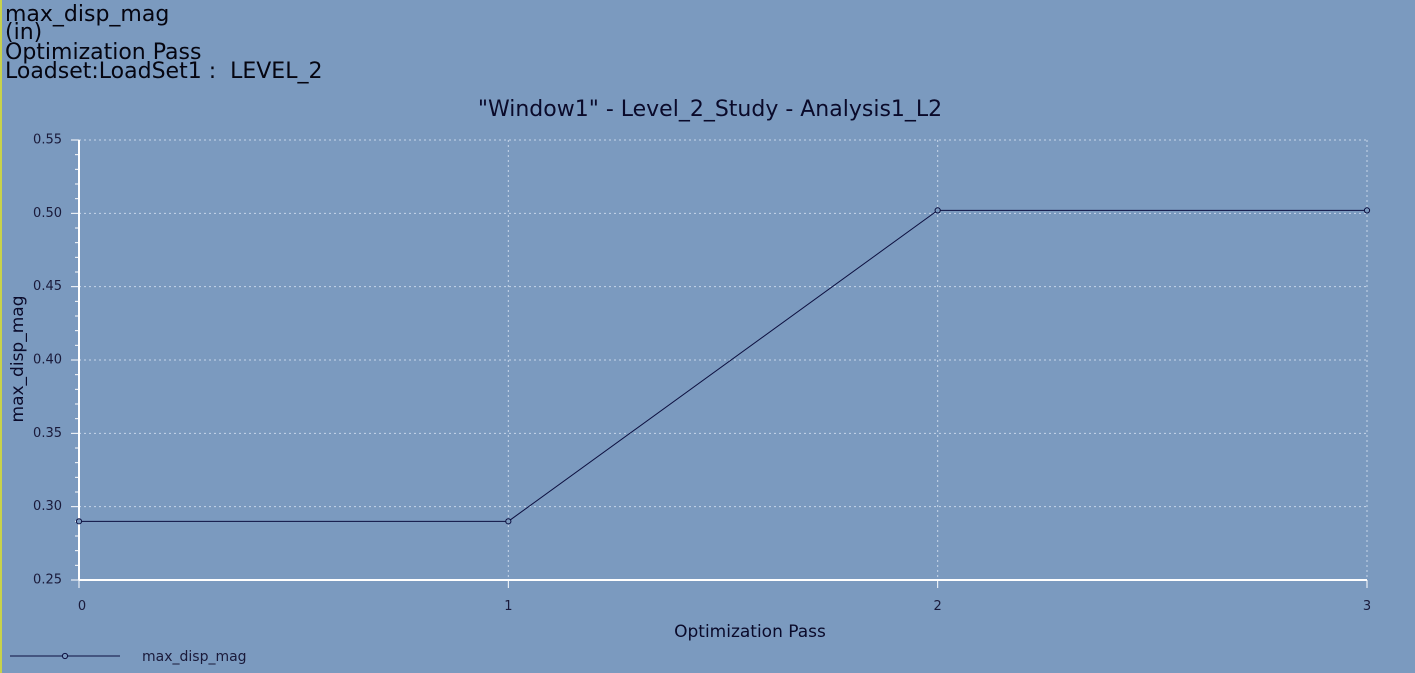 The width and height of the screenshot is (1415, 673). I want to click on y-tick-label: 0.30, so click(47, 506).